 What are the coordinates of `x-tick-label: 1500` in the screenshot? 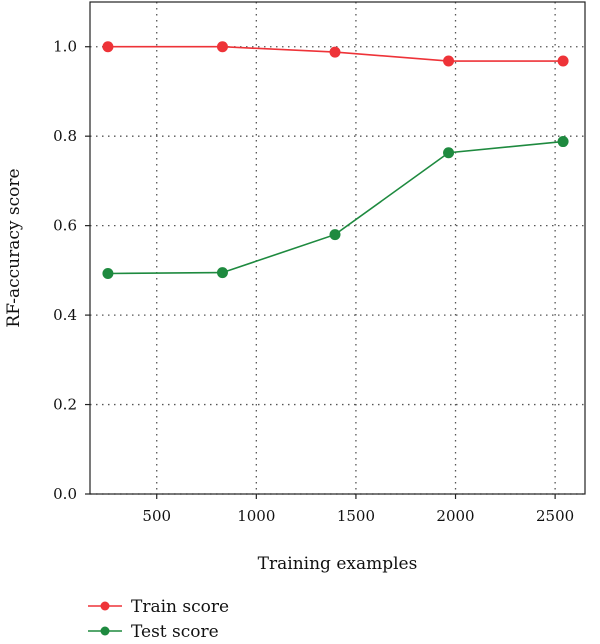 It's located at (356, 516).